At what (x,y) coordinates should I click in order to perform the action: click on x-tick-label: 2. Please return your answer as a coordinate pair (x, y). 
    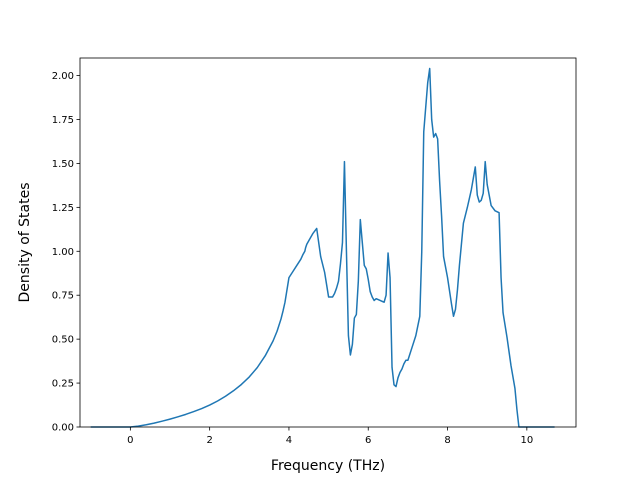
    Looking at the image, I should click on (209, 440).